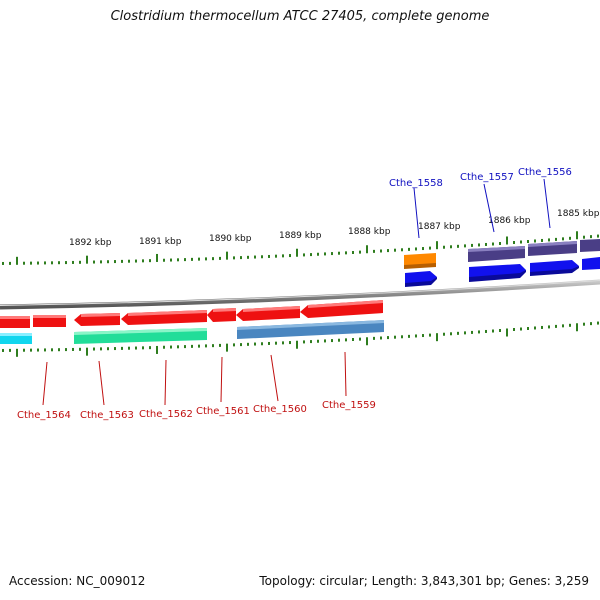 This screenshot has height=600, width=600. What do you see at coordinates (502, 263) in the screenshot?
I see `upper-features` at bounding box center [502, 263].